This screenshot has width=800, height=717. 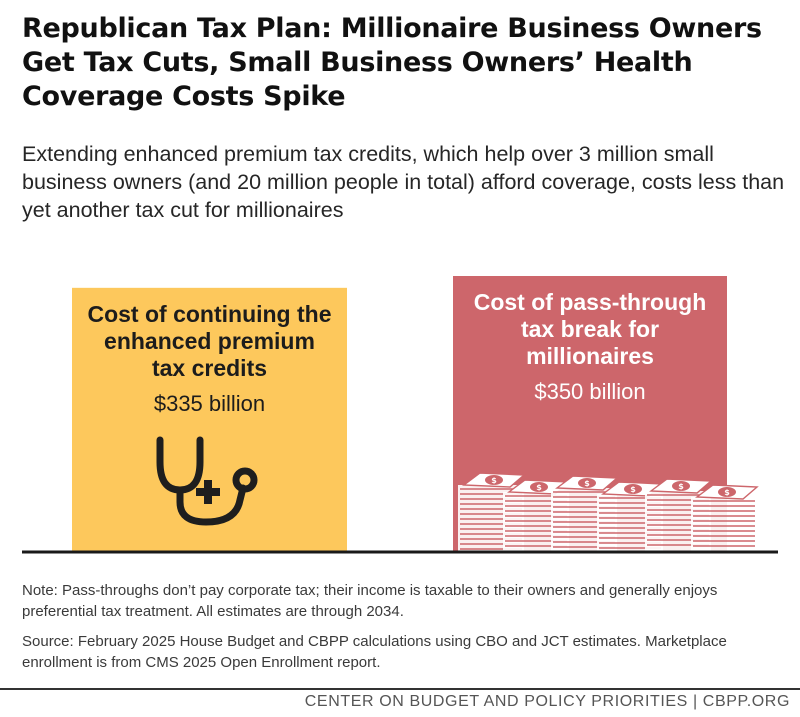 What do you see at coordinates (209, 403) in the screenshot?
I see `bar-value-label: $335 billion` at bounding box center [209, 403].